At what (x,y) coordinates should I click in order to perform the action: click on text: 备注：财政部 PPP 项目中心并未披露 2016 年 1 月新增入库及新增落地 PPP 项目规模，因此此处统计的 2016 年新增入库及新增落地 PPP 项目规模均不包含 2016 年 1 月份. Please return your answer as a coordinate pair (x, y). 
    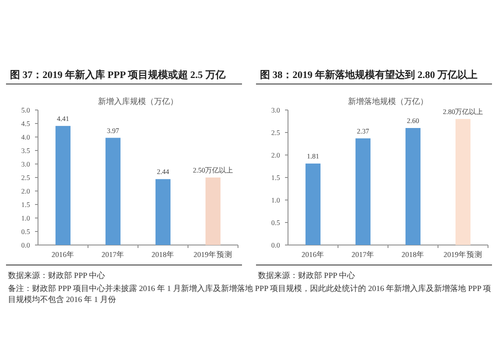
    Looking at the image, I should click on (250, 294).